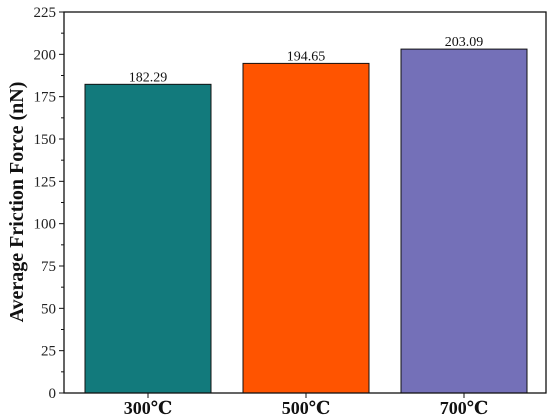 The height and width of the screenshot is (420, 550). I want to click on data-label-2: 203.09, so click(464, 42).